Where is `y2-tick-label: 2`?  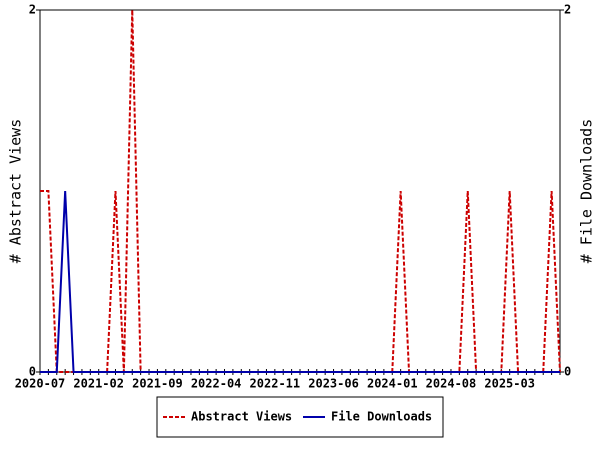
y2-tick-label: 2 is located at coordinates (567, 10).